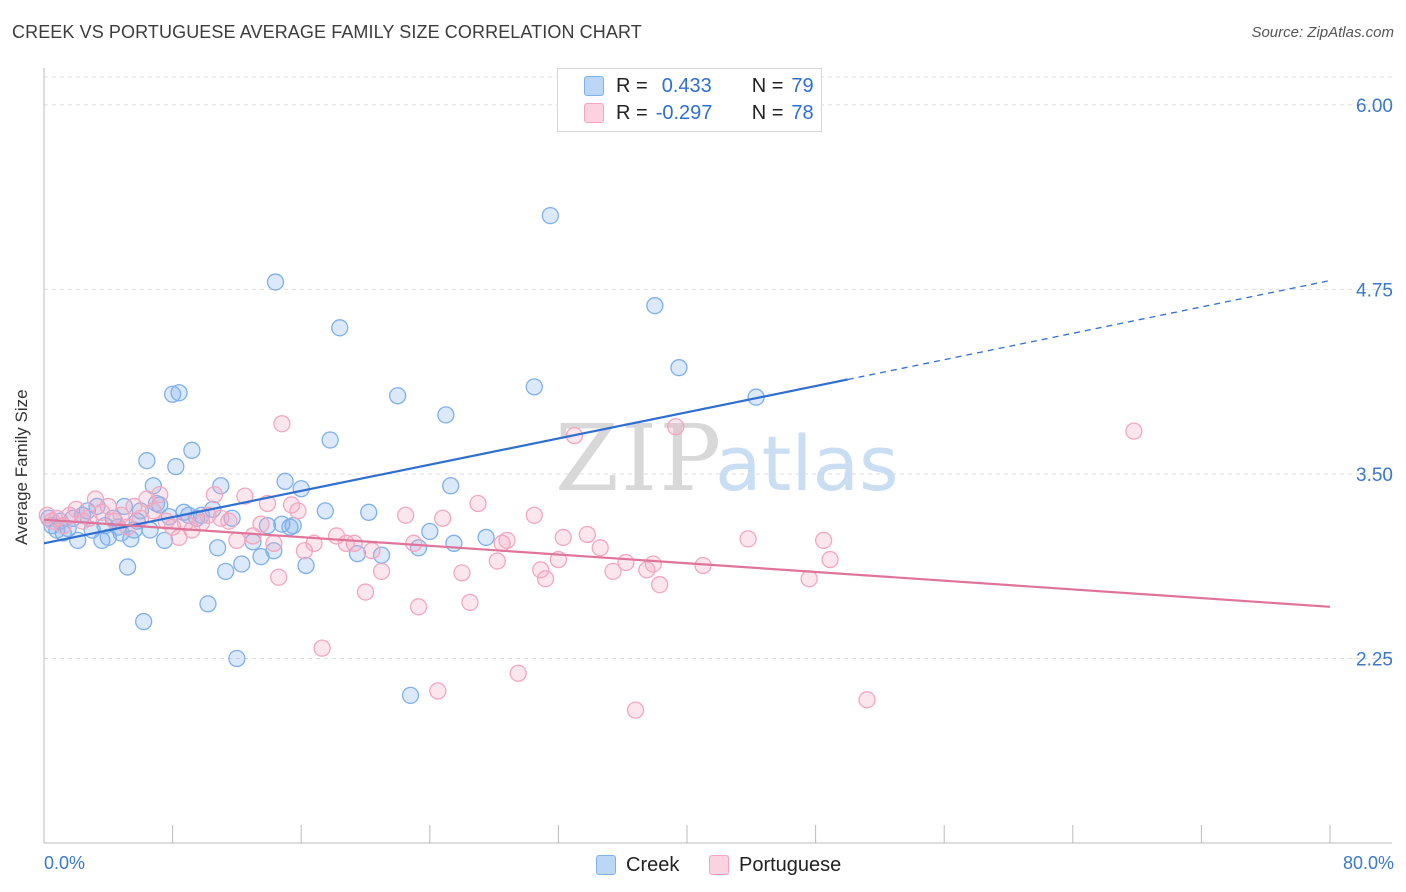 Image resolution: width=1406 pixels, height=892 pixels. I want to click on trend-line-portuguese, so click(687, 563).